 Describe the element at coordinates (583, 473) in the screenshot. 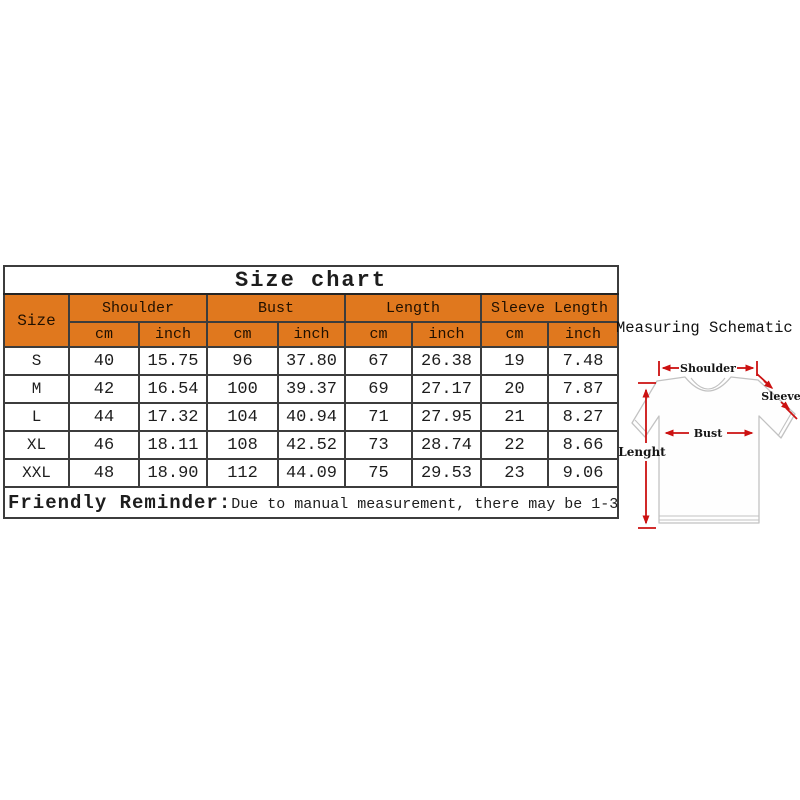

I see `measurement-cell: 9.06` at that location.